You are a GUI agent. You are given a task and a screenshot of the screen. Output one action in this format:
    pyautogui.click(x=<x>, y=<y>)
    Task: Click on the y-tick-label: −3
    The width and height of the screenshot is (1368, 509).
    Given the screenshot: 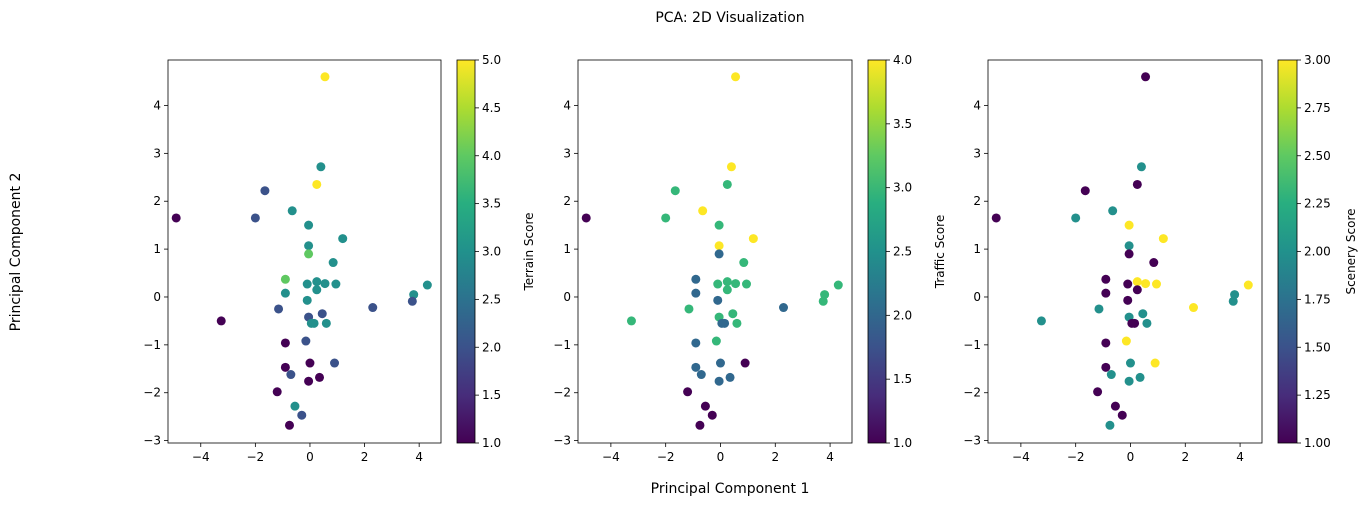 What is the action you would take?
    pyautogui.click(x=972, y=441)
    